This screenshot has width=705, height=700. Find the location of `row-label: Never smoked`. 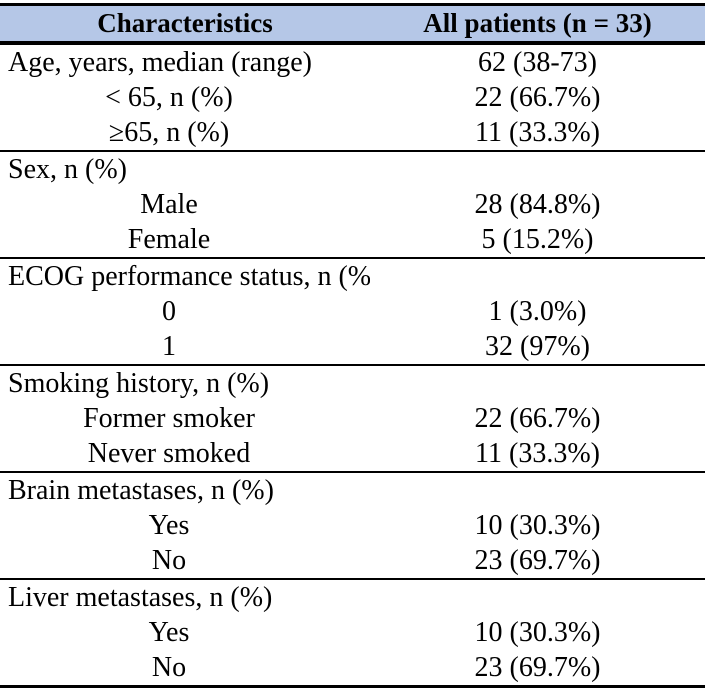

row-label: Never smoked is located at coordinates (169, 453).